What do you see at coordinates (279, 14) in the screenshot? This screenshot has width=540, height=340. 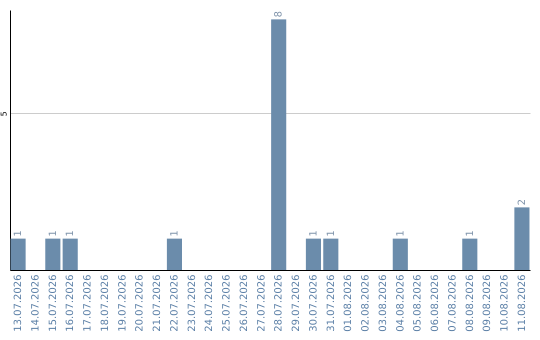 I see `data-label: 8` at bounding box center [279, 14].